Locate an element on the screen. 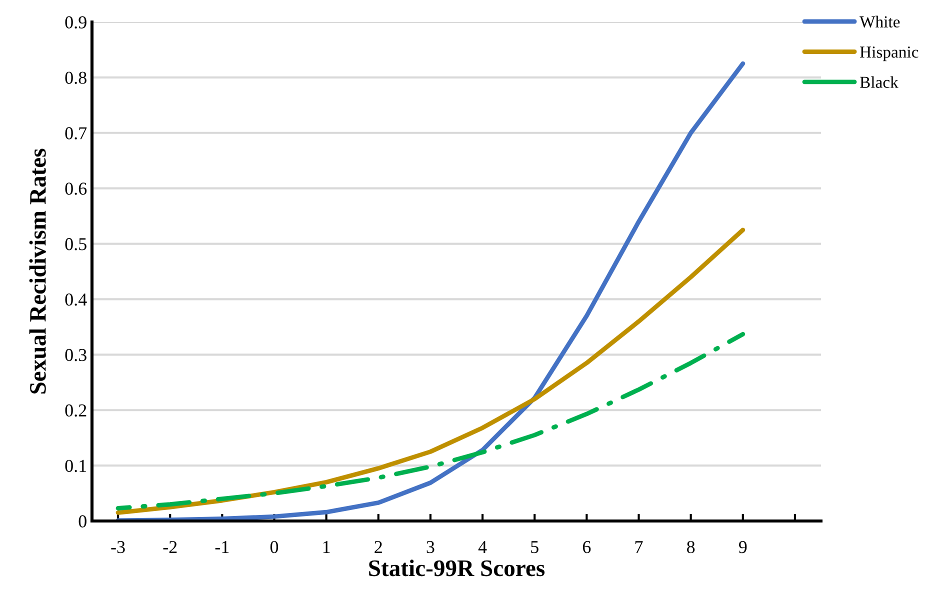 Image resolution: width=943 pixels, height=600 pixels. x-tick-label: 7 is located at coordinates (639, 547).